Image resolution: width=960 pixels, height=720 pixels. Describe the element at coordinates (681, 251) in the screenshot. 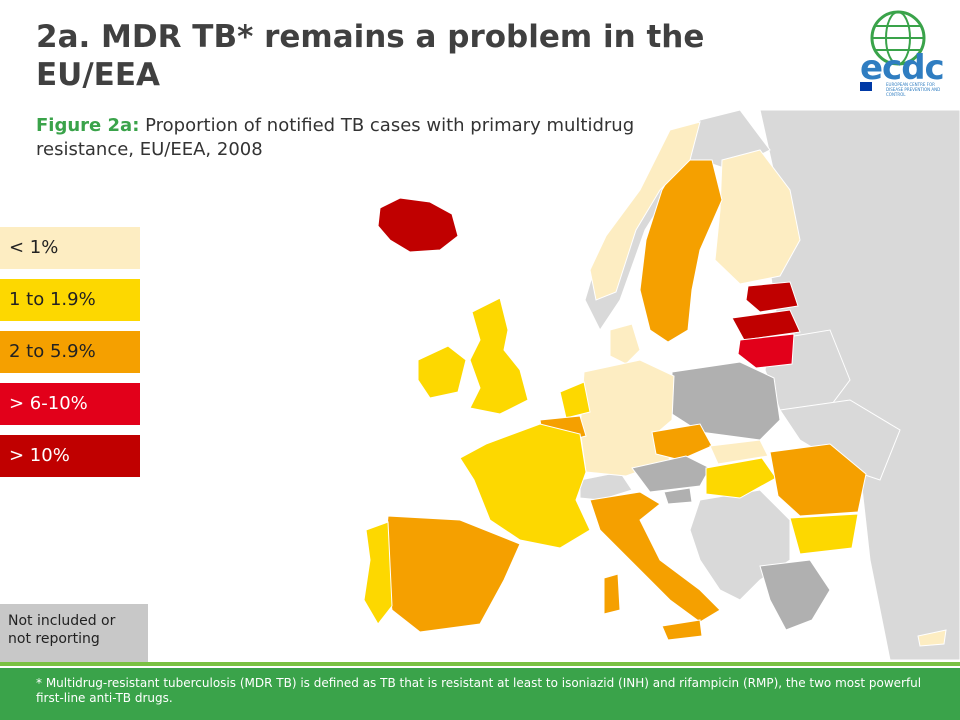

I see `map-sweden` at that location.